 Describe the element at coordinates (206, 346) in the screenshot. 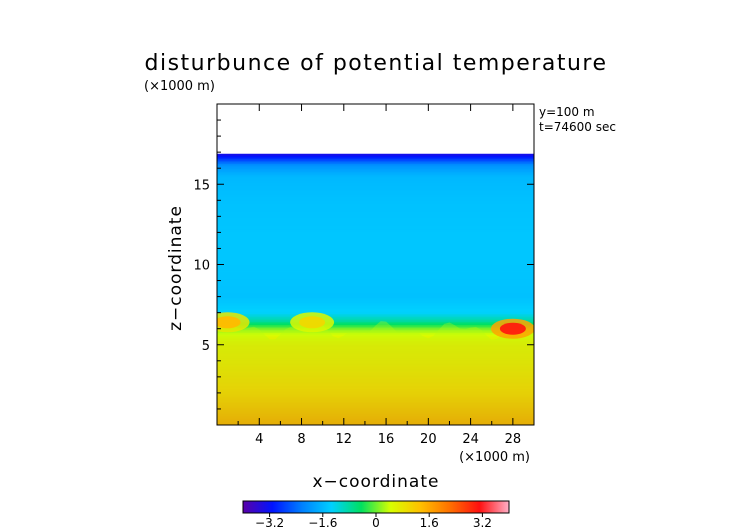

I see `y-tick-label: 5` at that location.